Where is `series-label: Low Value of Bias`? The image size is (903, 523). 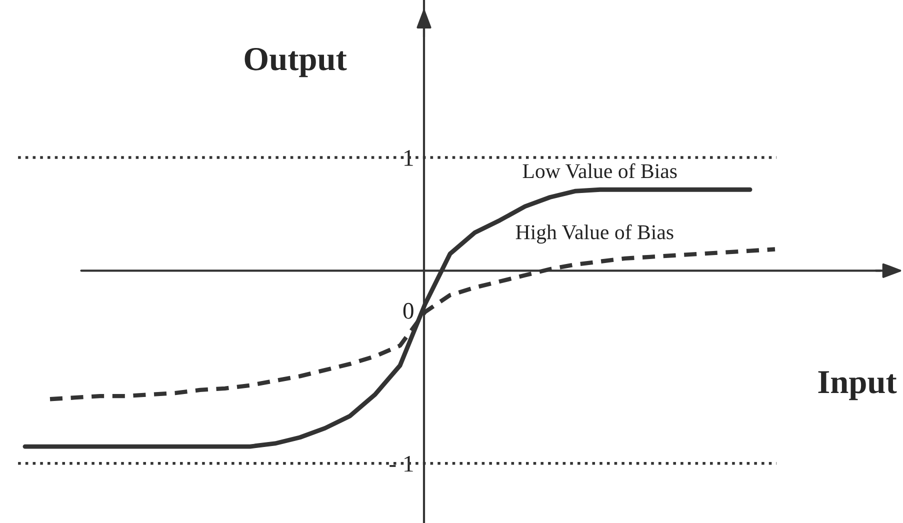 series-label: Low Value of Bias is located at coordinates (599, 170).